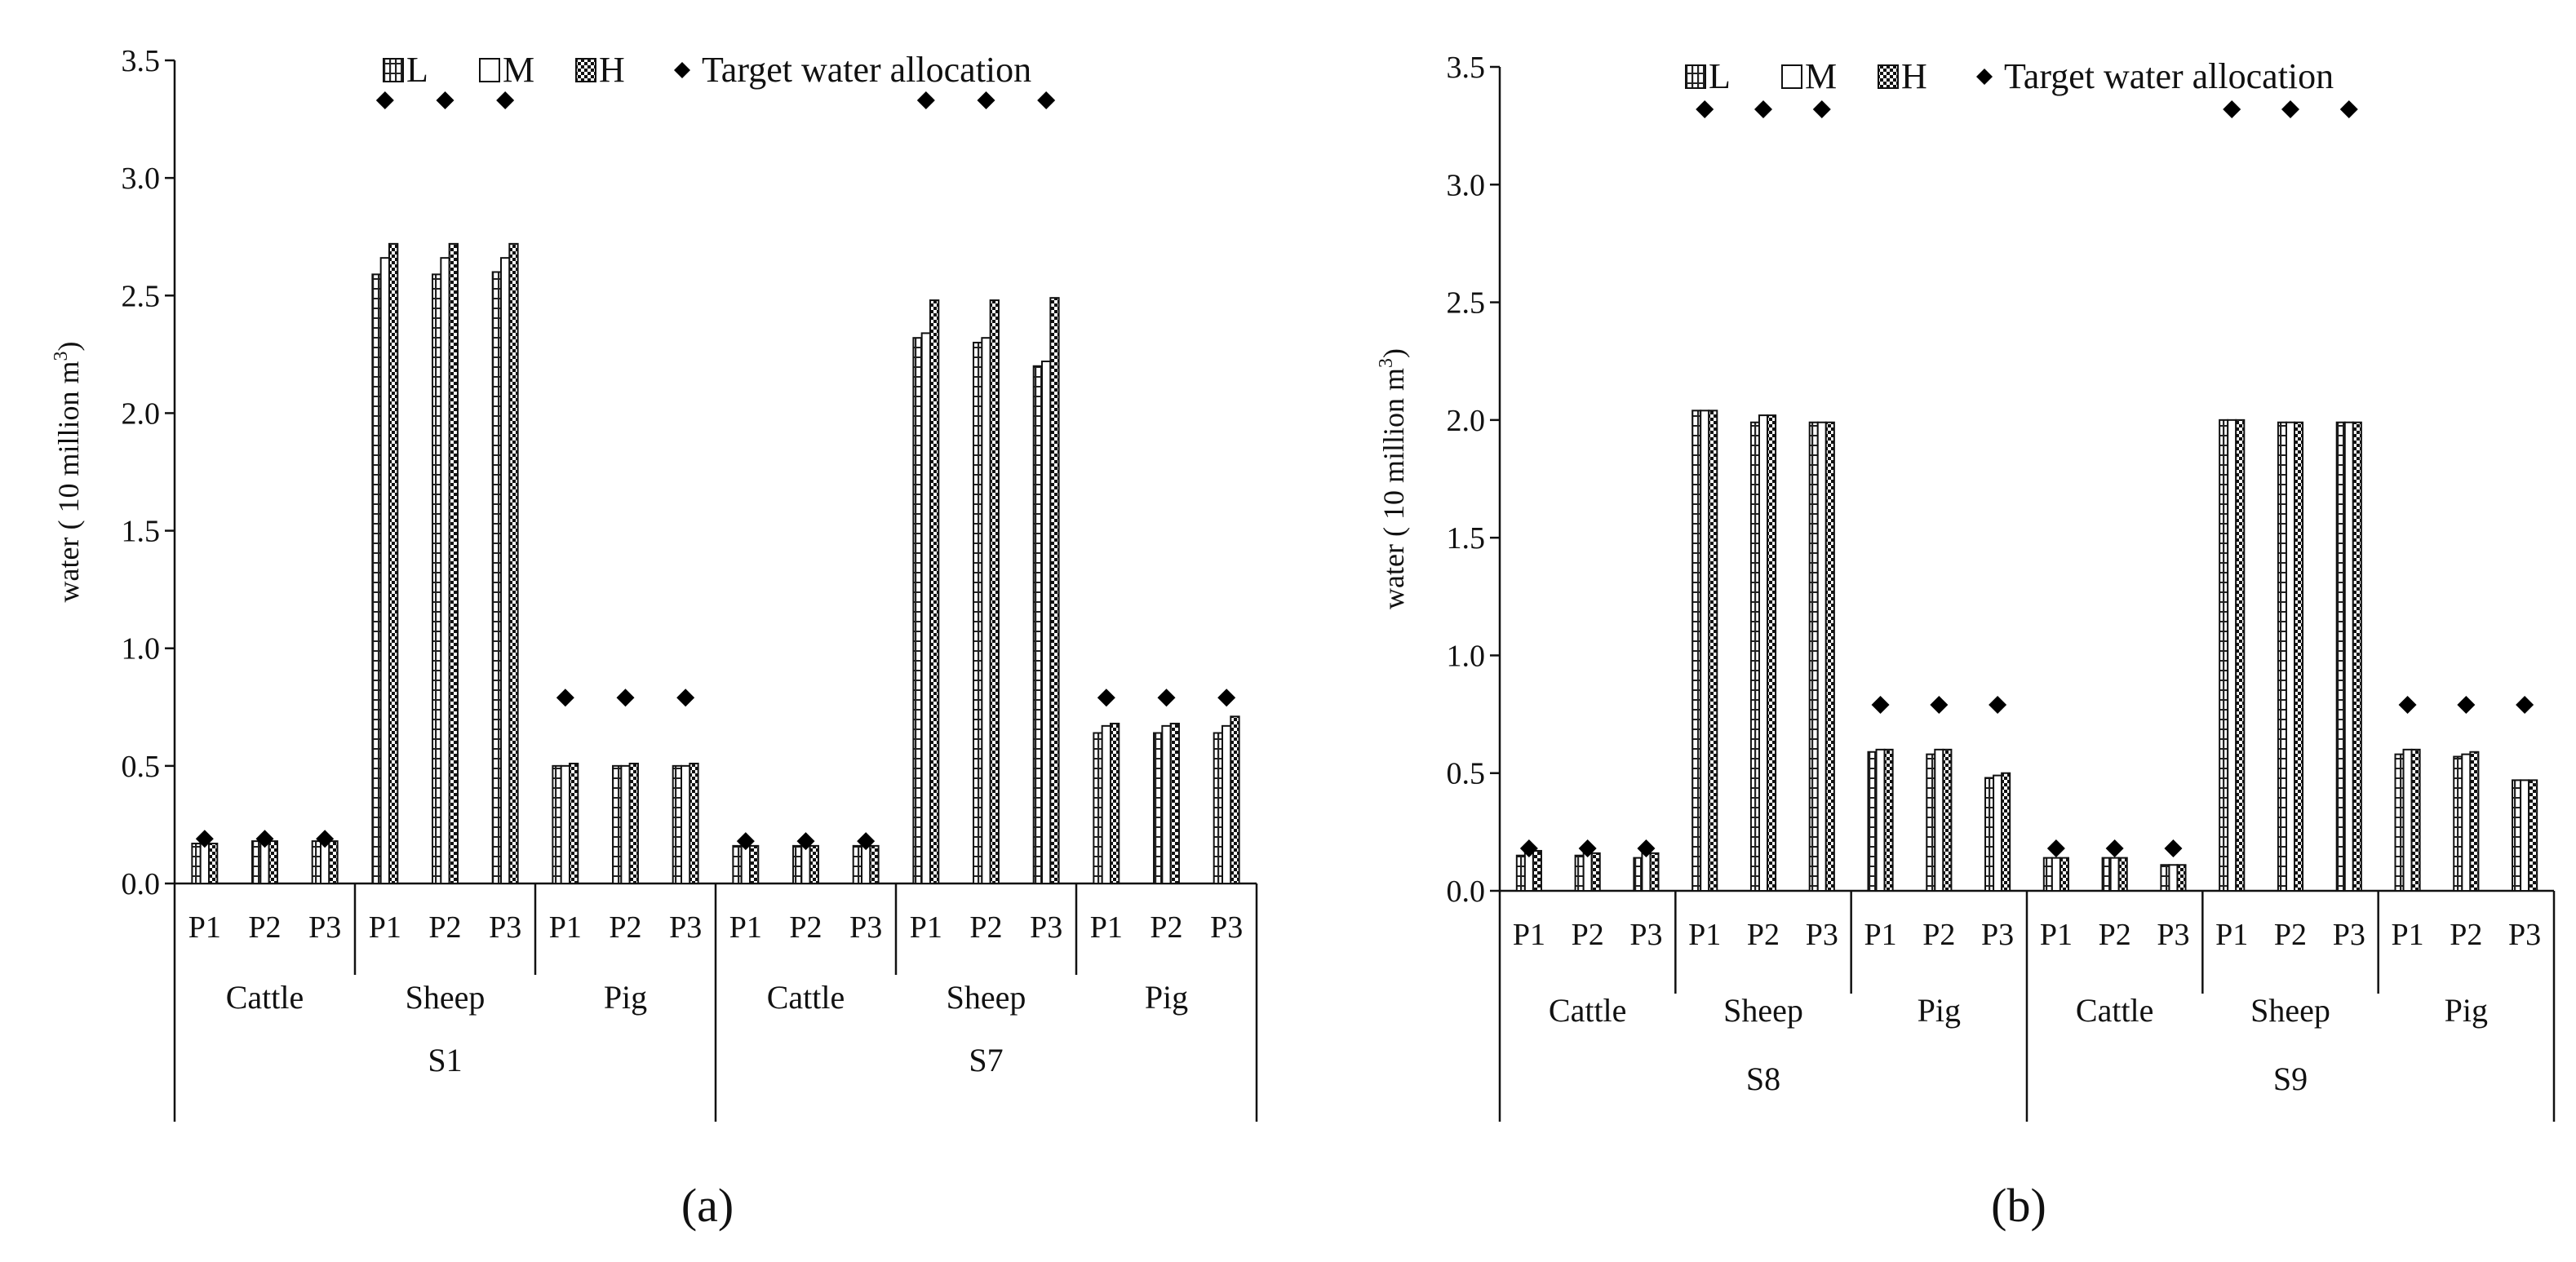 This screenshot has width=2576, height=1262. What do you see at coordinates (2018, 1205) in the screenshot?
I see `panel-caption: (b)` at bounding box center [2018, 1205].